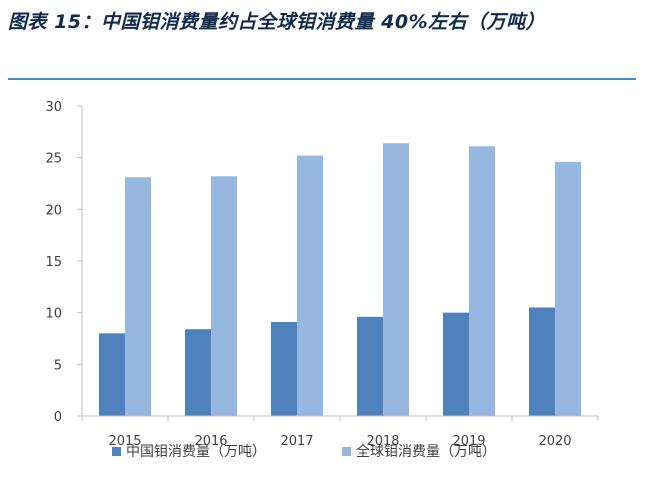  I want to click on y-tick-label: 15, so click(53, 262).